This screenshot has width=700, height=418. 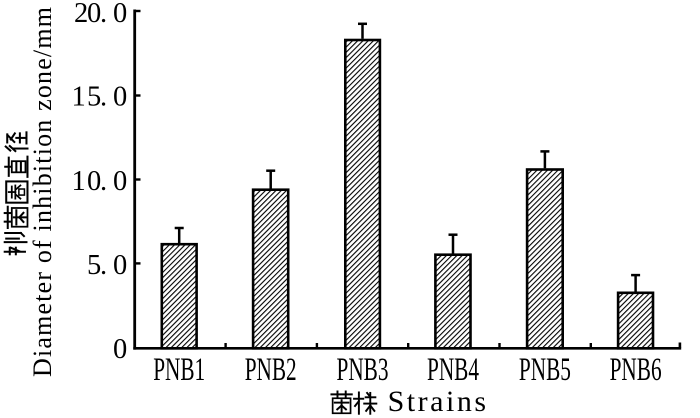 What do you see at coordinates (120, 349) in the screenshot?
I see `svg-text: 0` at bounding box center [120, 349].